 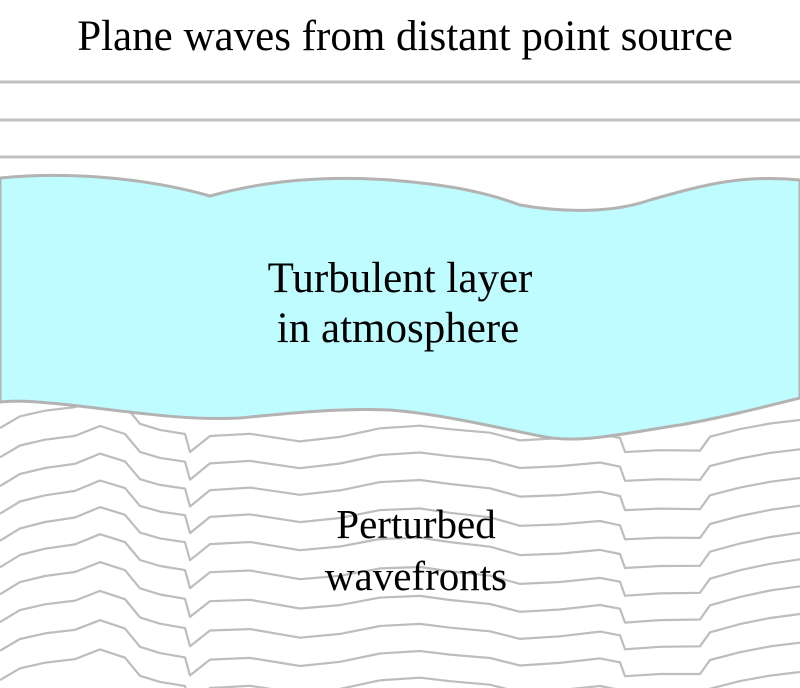 What do you see at coordinates (416, 576) in the screenshot?
I see `perturbed-wavefronts-label-line2: wavefronts` at bounding box center [416, 576].